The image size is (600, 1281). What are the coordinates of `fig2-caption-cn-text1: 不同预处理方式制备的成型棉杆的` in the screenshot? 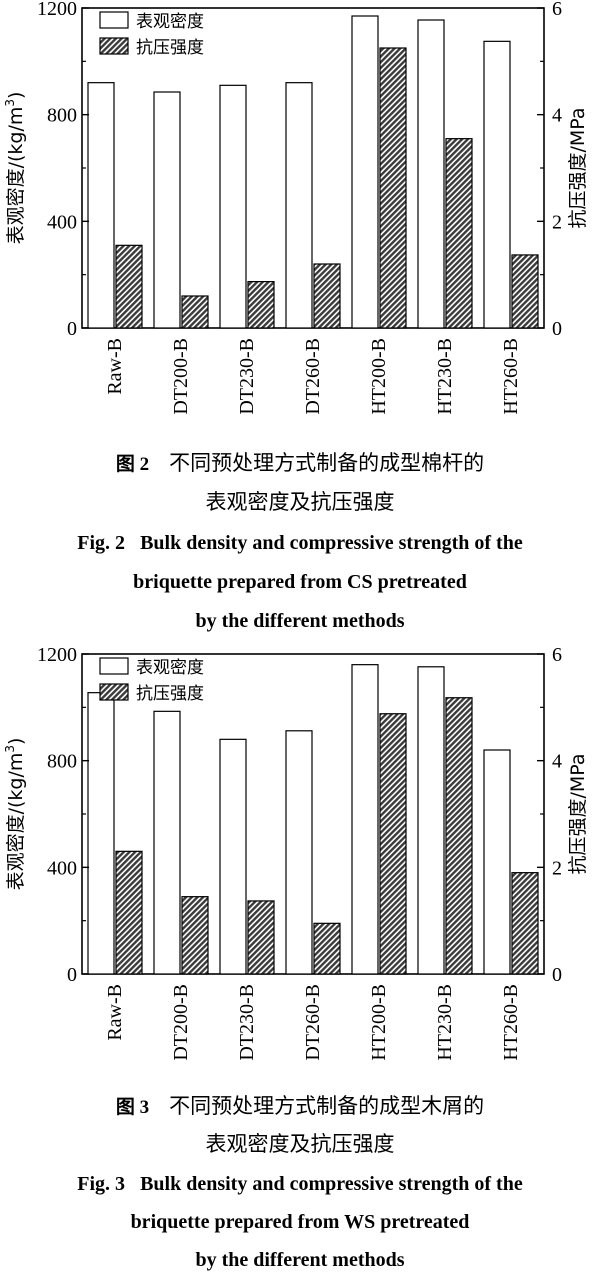 It's located at (327, 463).